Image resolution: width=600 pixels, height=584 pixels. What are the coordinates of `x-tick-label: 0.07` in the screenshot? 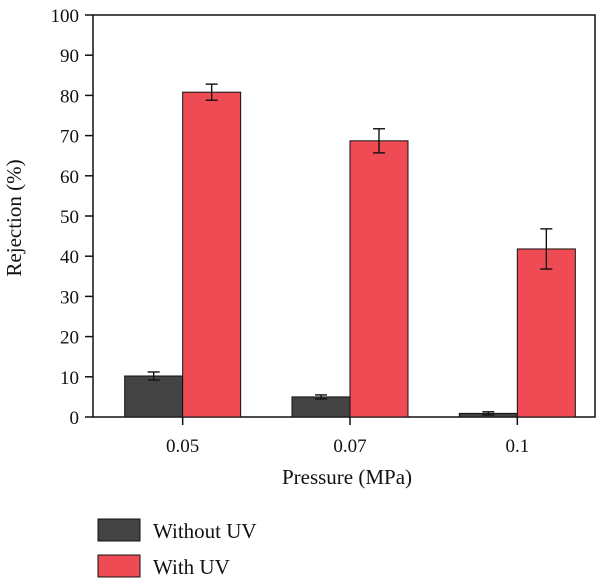 It's located at (349, 446).